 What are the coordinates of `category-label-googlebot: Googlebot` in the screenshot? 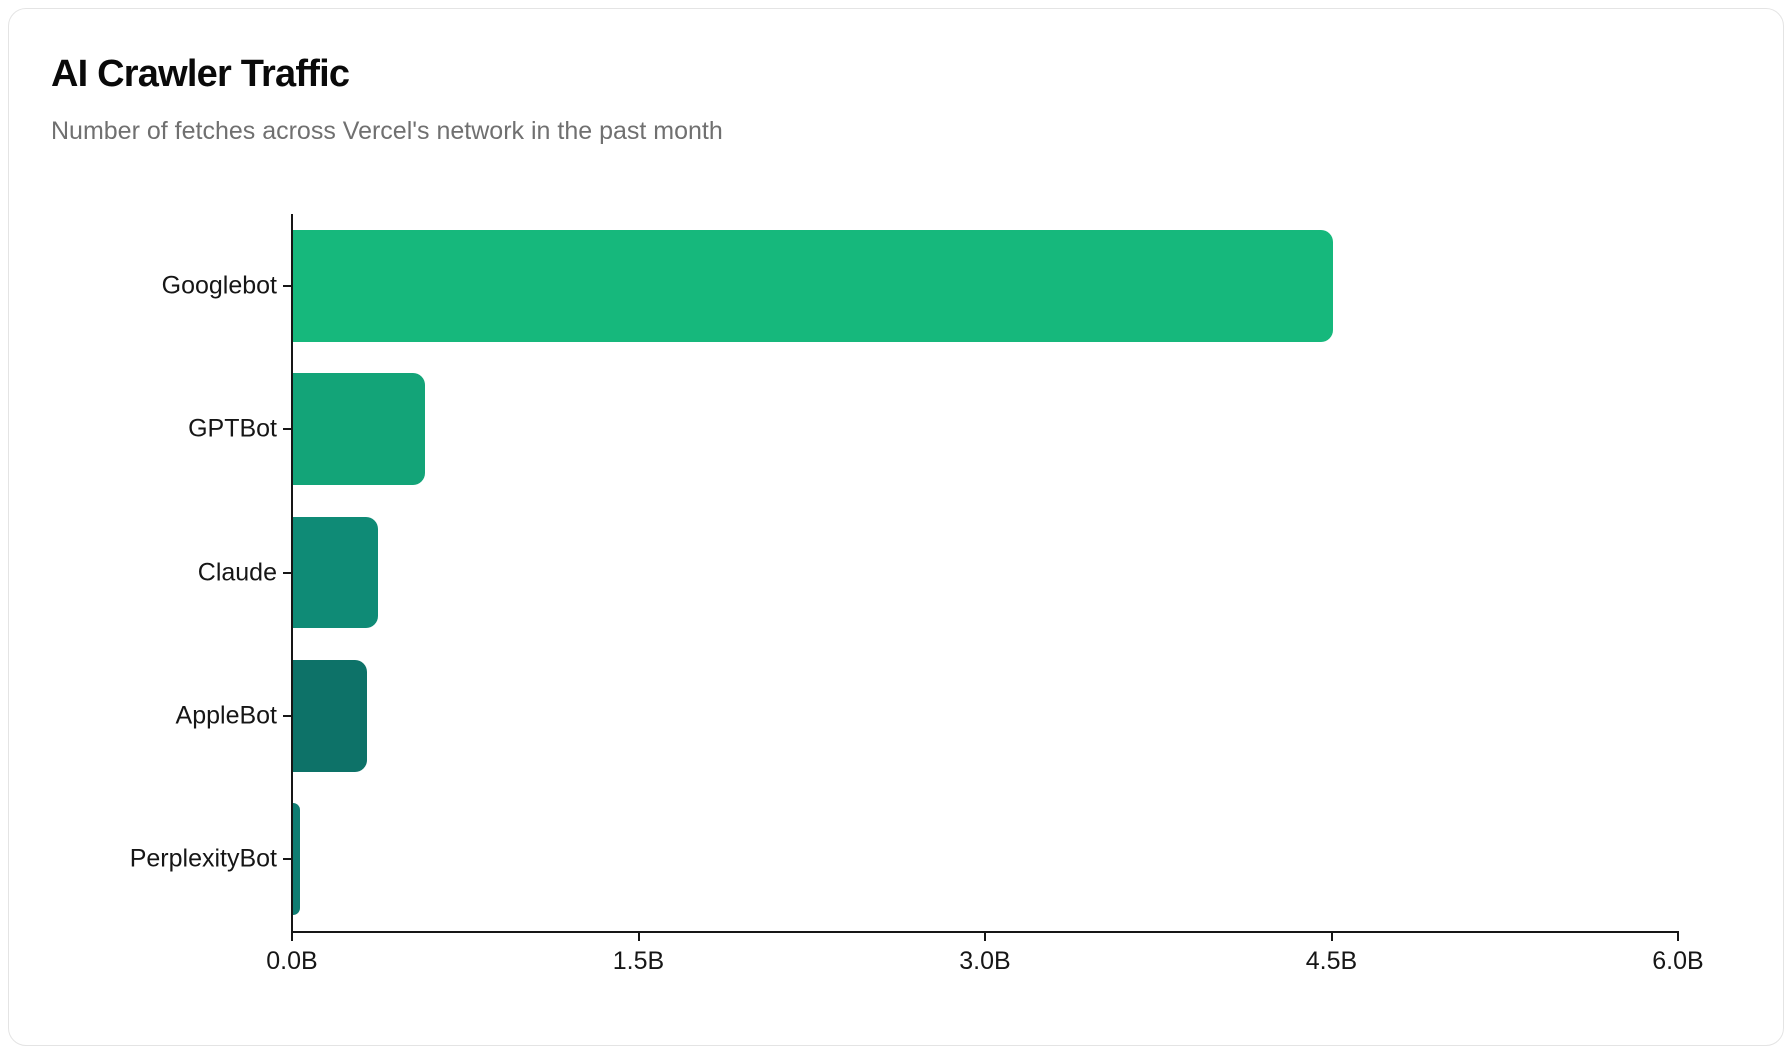 It's located at (219, 285).